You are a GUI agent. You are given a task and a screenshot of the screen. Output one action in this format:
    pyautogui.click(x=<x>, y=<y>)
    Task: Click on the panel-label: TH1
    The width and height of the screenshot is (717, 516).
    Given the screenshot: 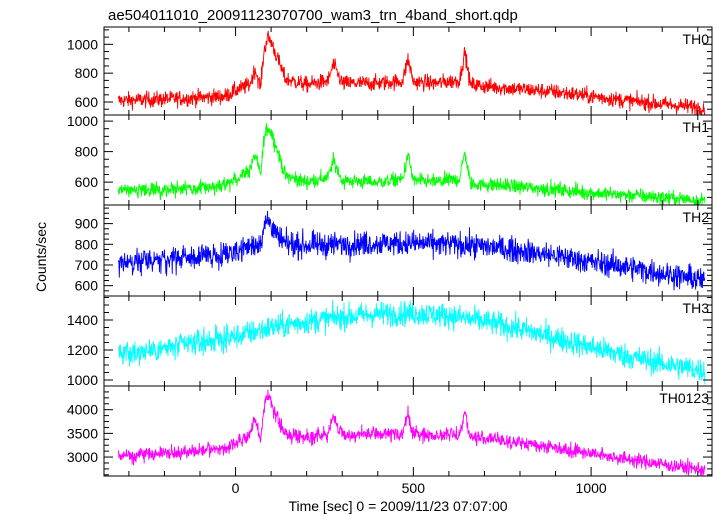 What is the action you would take?
    pyautogui.click(x=696, y=127)
    